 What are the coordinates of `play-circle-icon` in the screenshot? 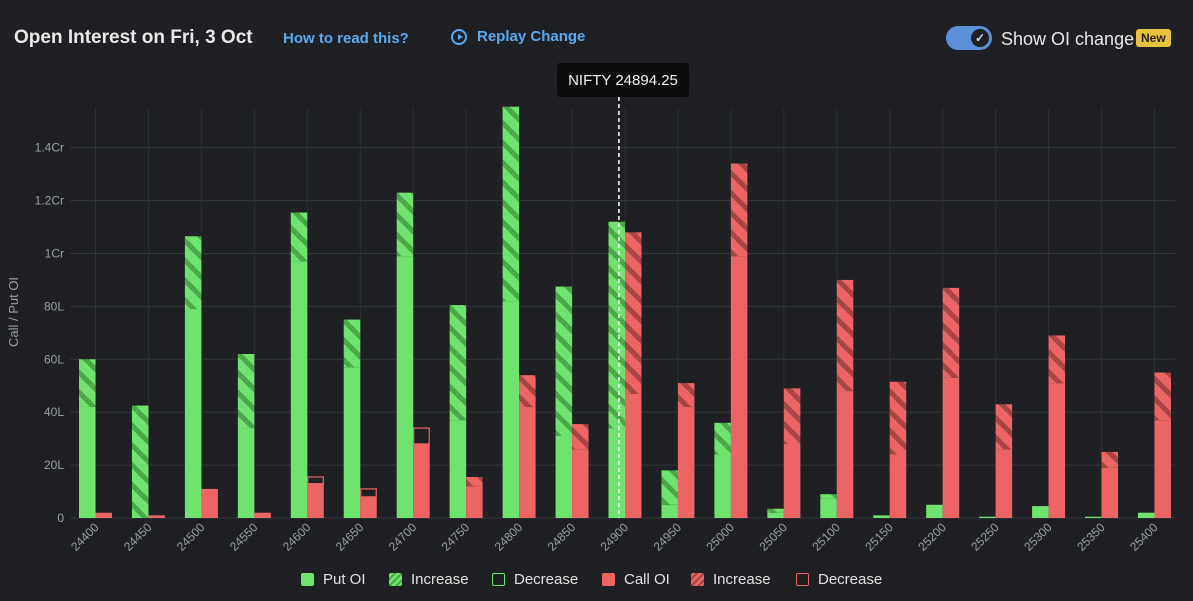 It's located at (459, 36).